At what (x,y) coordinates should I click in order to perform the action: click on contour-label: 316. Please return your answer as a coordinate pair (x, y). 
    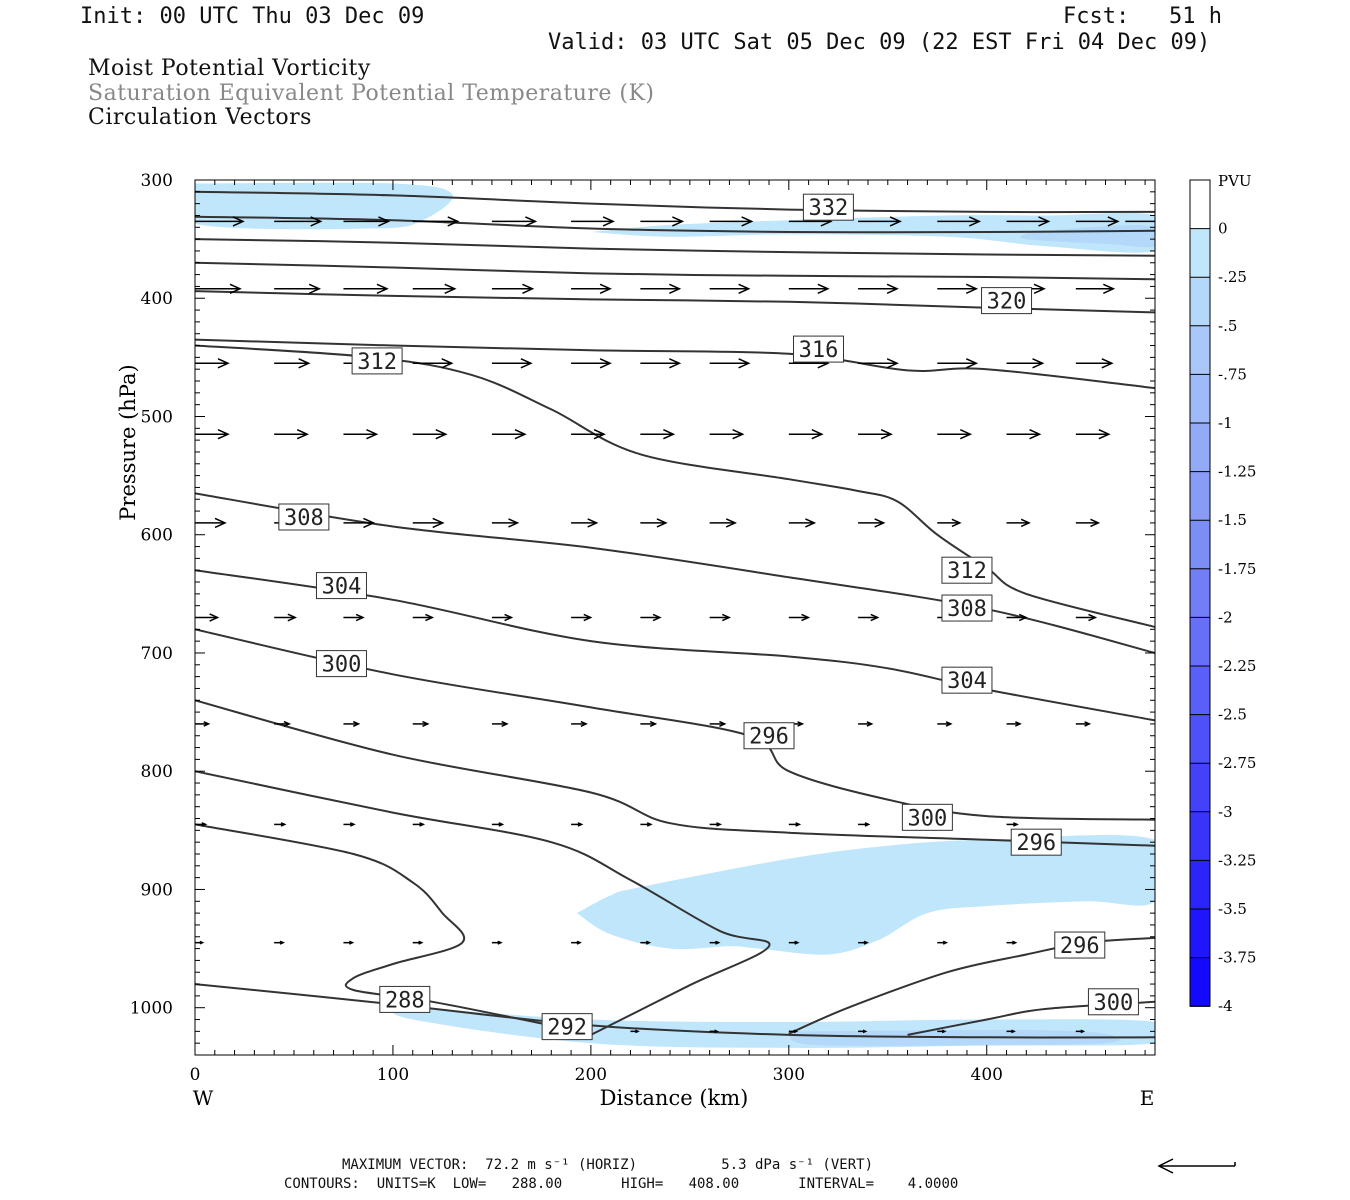
    Looking at the image, I should click on (819, 350).